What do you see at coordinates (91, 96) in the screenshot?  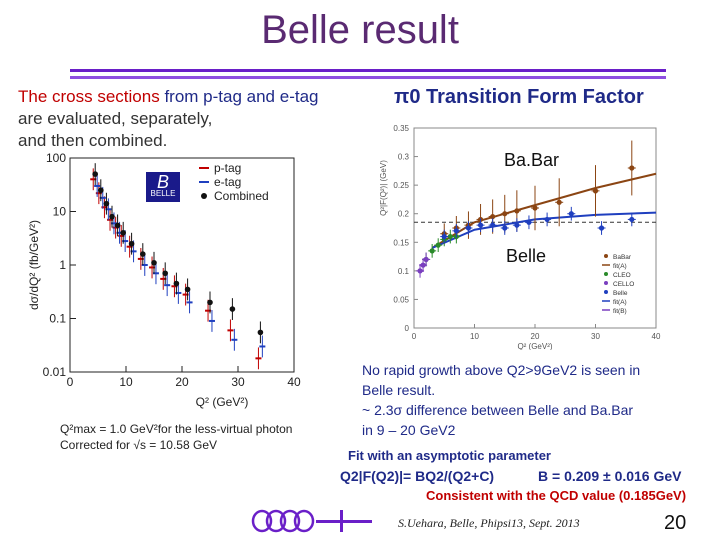 I see `left-header-part1: The cross sections` at bounding box center [91, 96].